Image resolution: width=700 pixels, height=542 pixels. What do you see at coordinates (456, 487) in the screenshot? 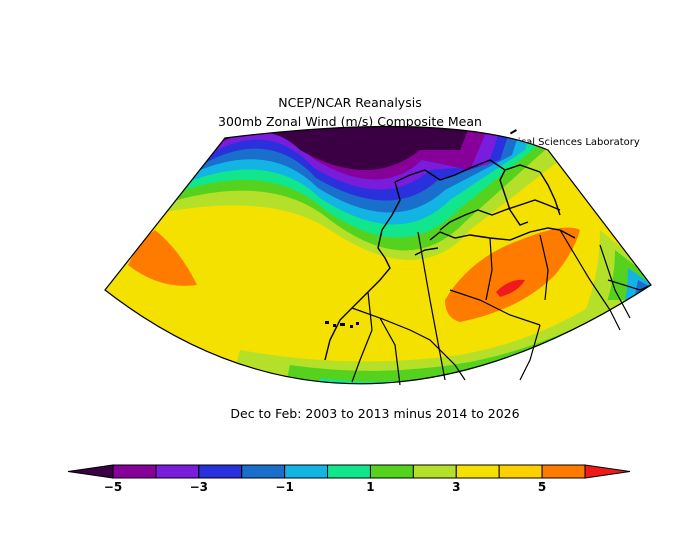
I see `colorbar-tick-label: 3` at bounding box center [456, 487].